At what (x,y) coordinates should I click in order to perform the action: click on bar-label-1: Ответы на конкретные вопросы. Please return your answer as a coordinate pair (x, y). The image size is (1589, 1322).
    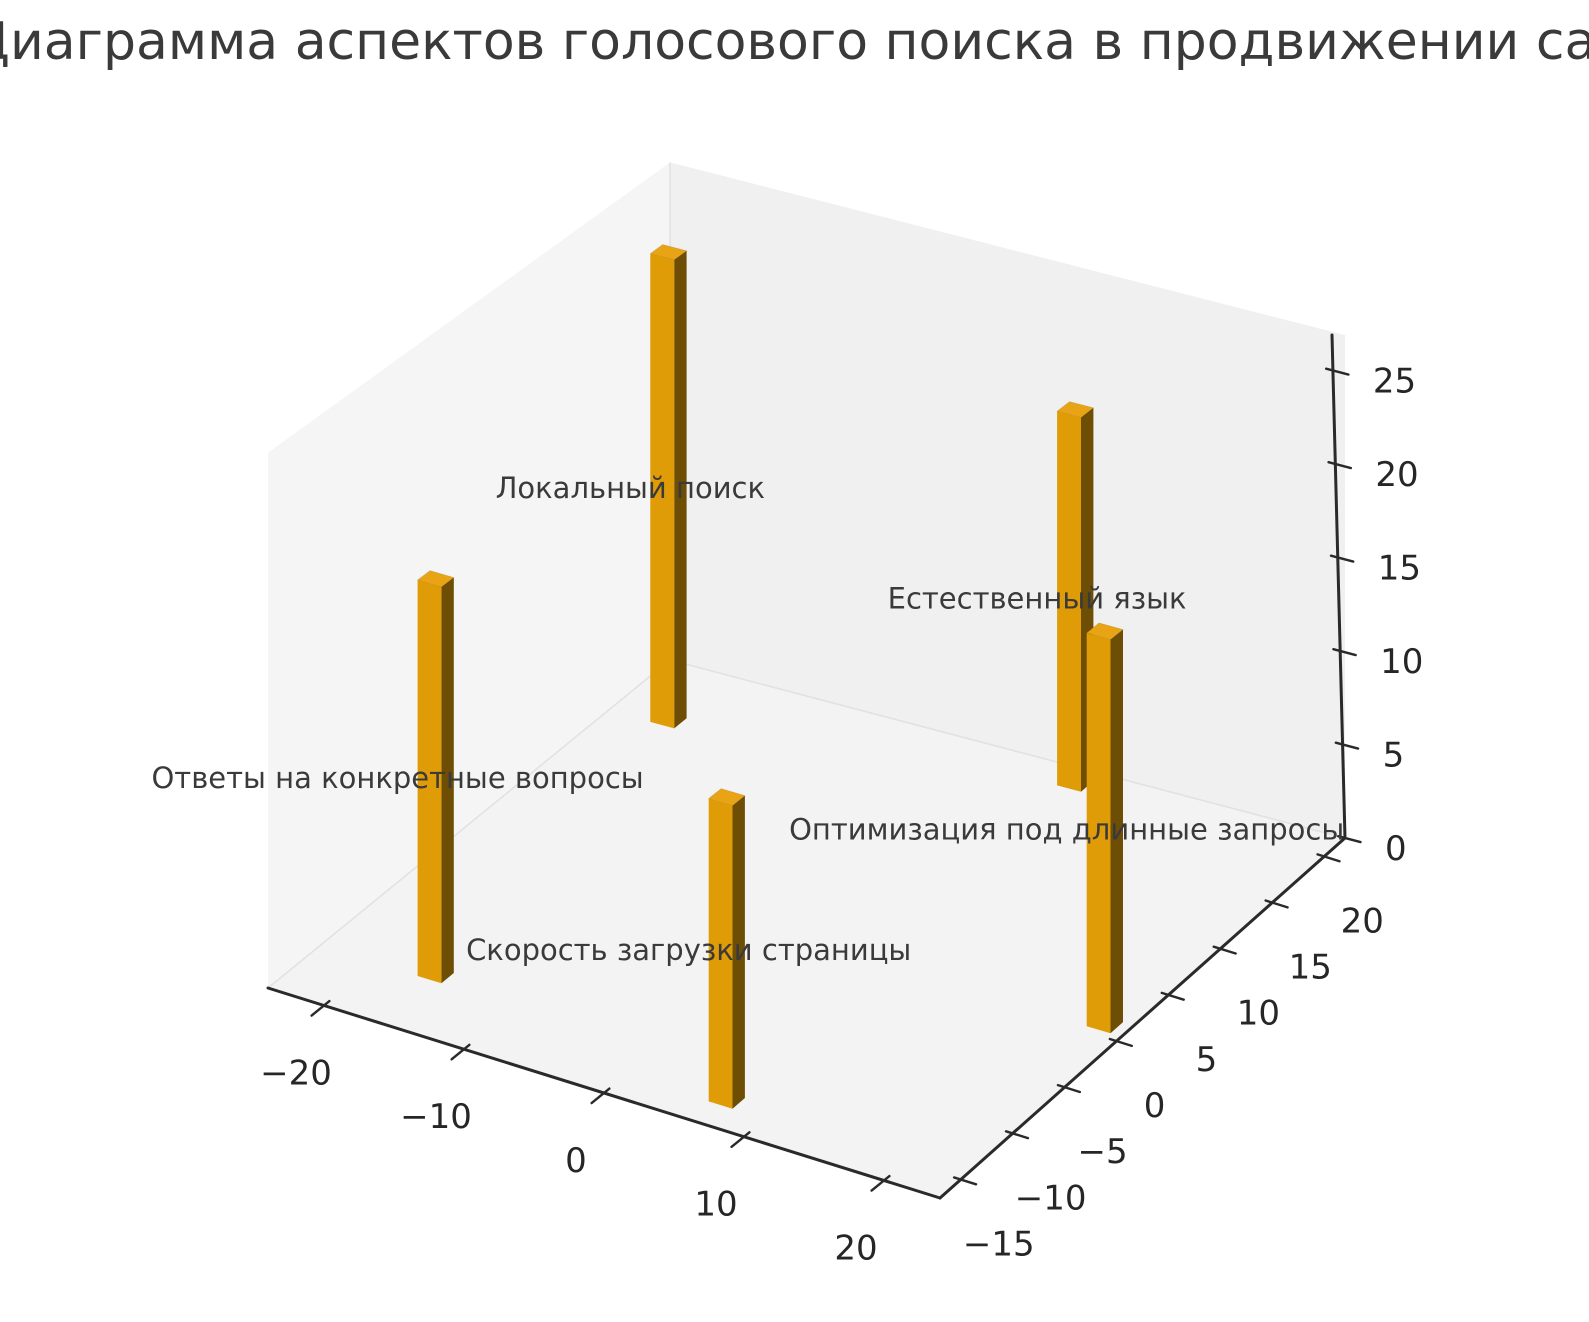
    Looking at the image, I should click on (397, 778).